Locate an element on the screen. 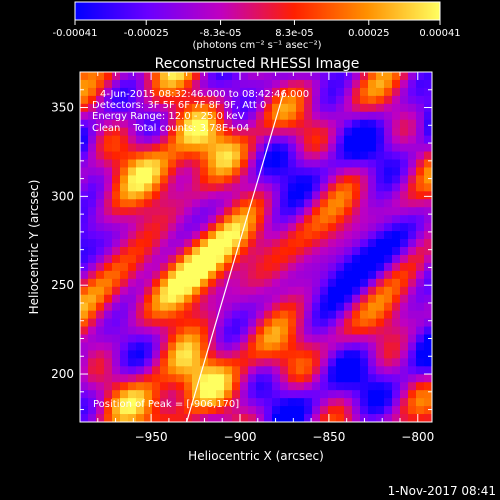 The width and height of the screenshot is (500, 500). chart-title: Reconstructed RHESSI Image is located at coordinates (257, 64).